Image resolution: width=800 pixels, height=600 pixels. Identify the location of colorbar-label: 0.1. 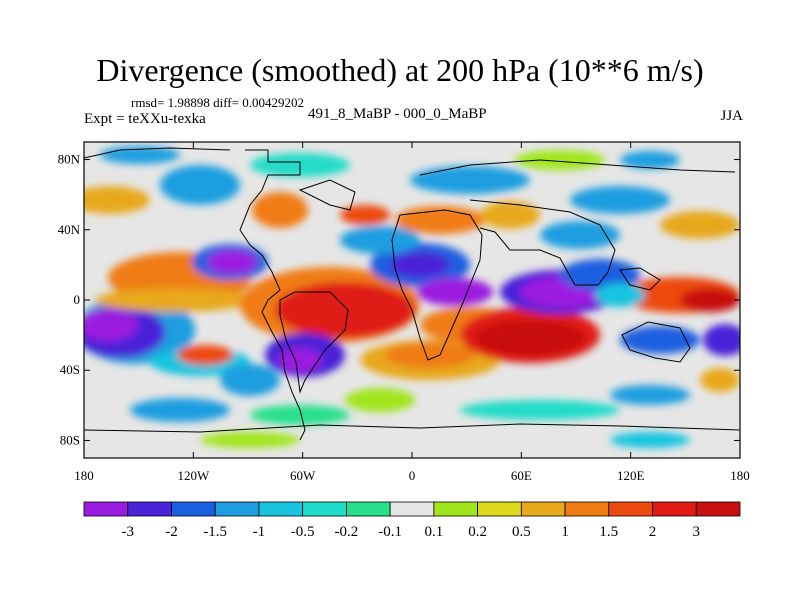
(433, 532).